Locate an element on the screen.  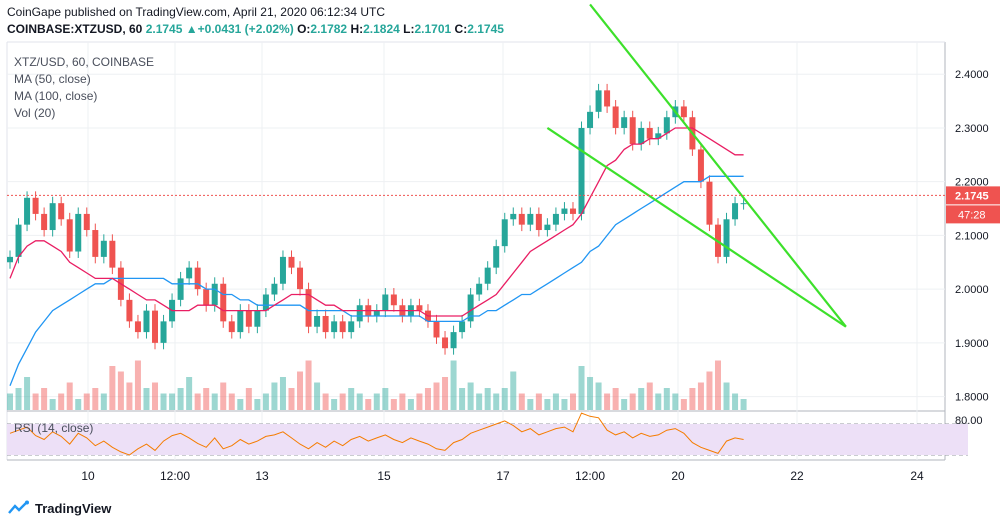
rsi-band is located at coordinates (487, 439).